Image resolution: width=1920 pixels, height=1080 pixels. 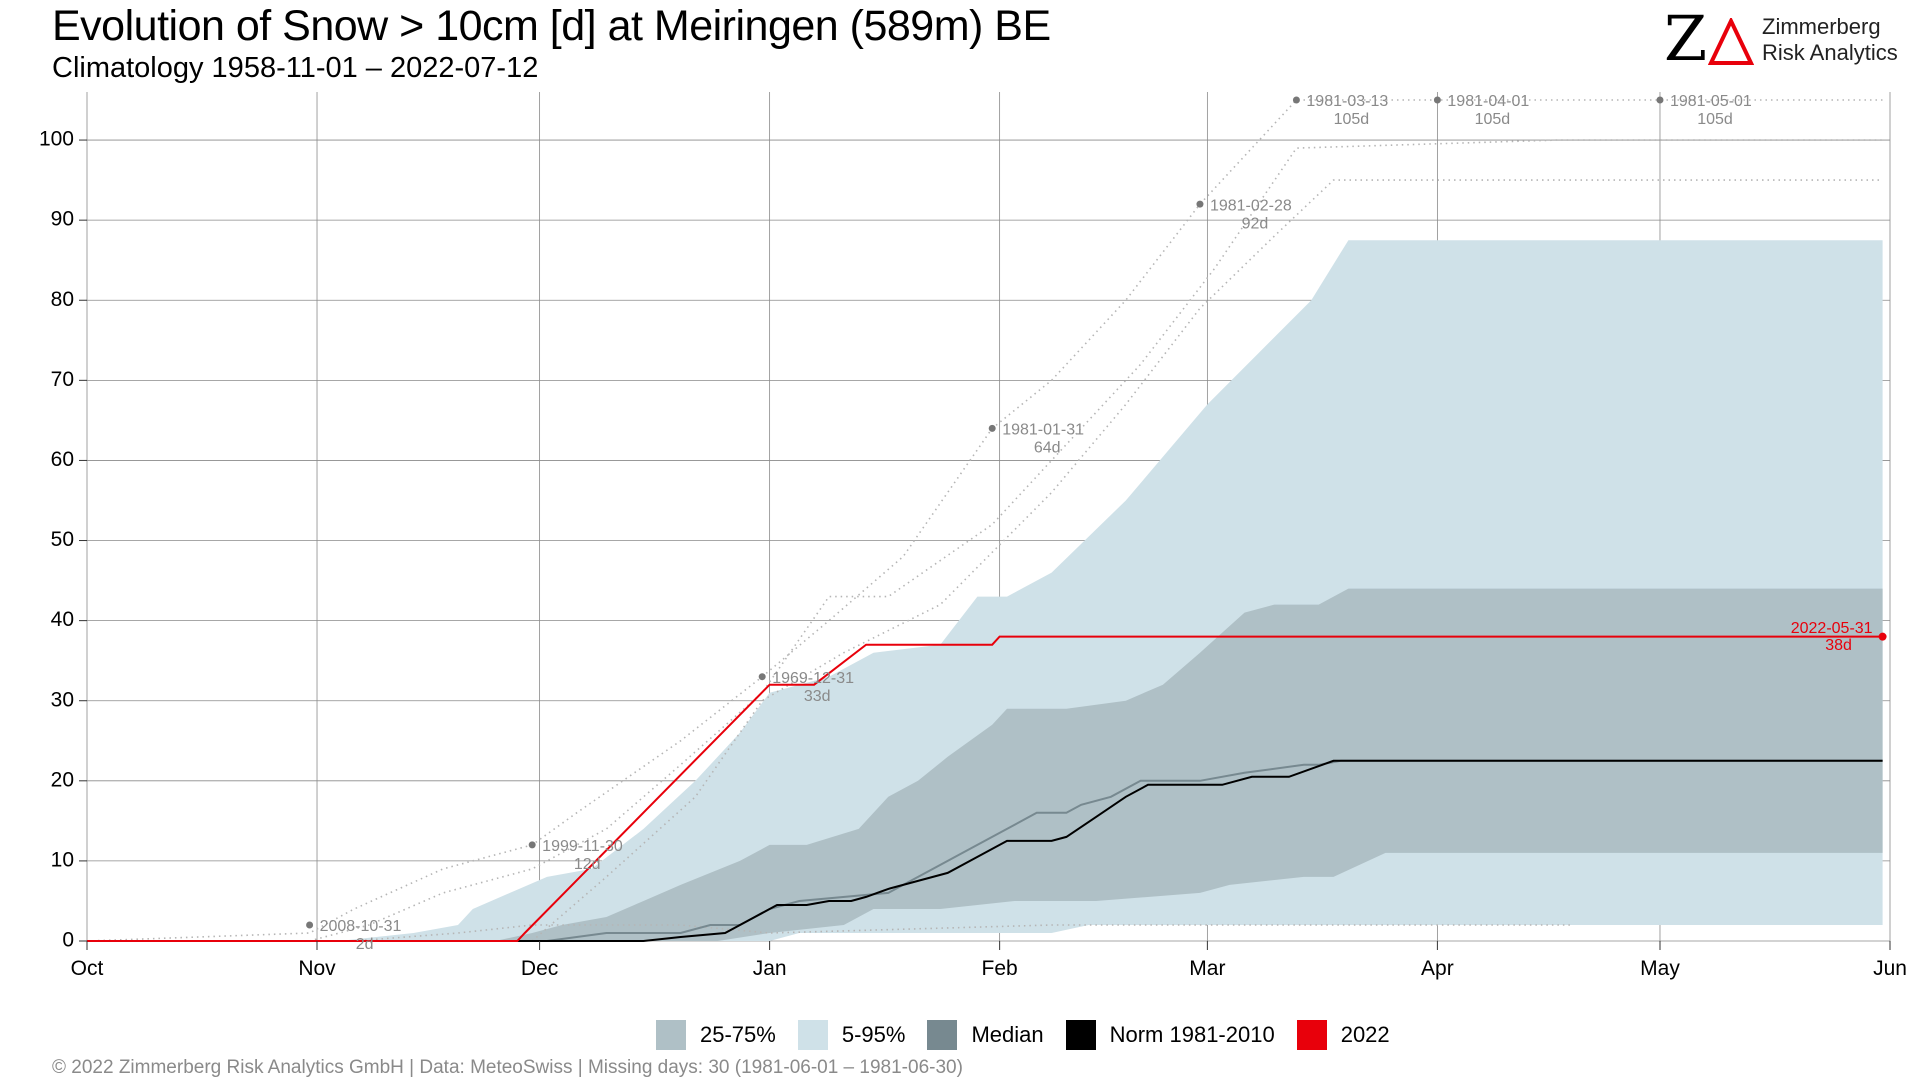 What do you see at coordinates (1000, 968) in the screenshot?
I see `x-tick-label: Feb` at bounding box center [1000, 968].